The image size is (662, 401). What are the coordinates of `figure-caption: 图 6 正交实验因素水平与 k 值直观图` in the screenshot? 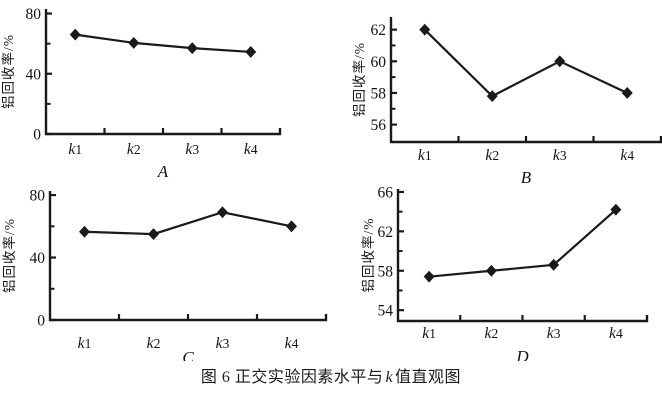 It's located at (331, 375).